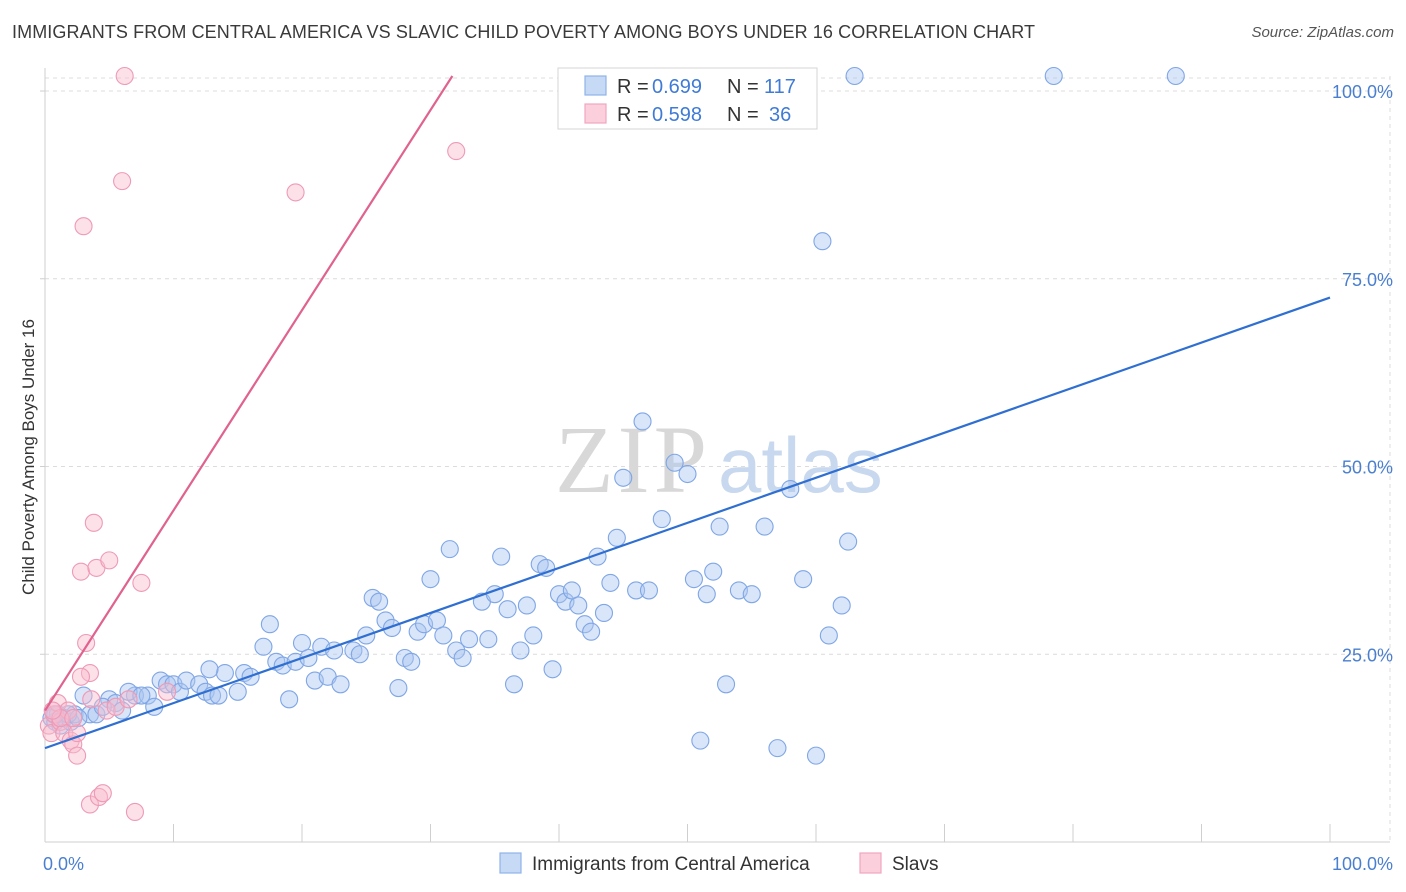  Describe the element at coordinates (63, 864) in the screenshot. I see `x-tick-label: 0.0%` at that location.